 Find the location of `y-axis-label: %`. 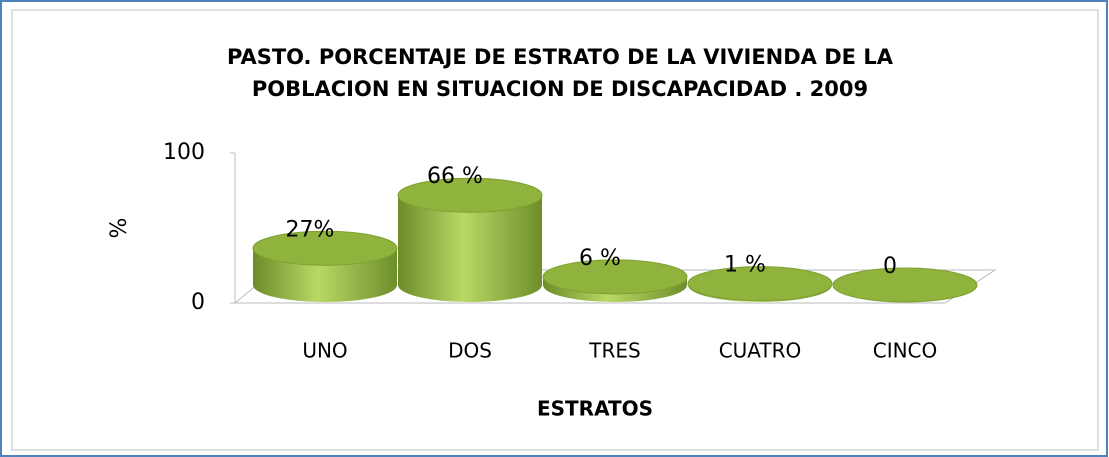

y-axis-label: % is located at coordinates (119, 228).